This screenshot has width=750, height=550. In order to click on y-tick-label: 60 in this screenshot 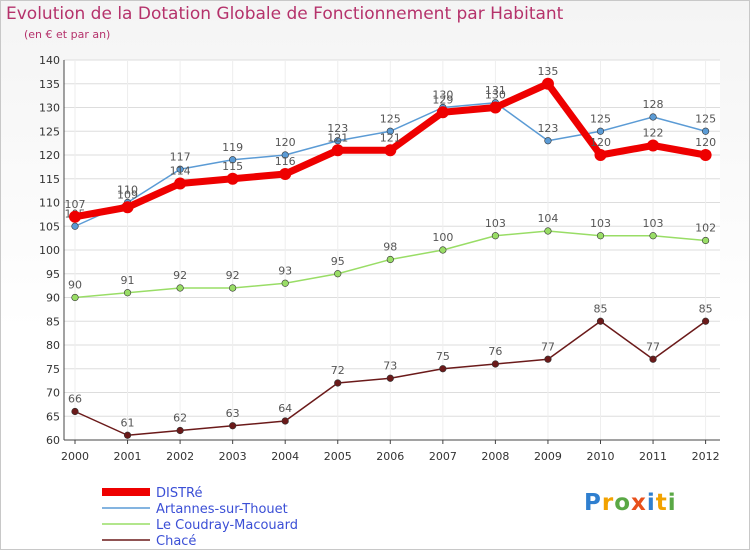, I will do `click(53, 440)`.